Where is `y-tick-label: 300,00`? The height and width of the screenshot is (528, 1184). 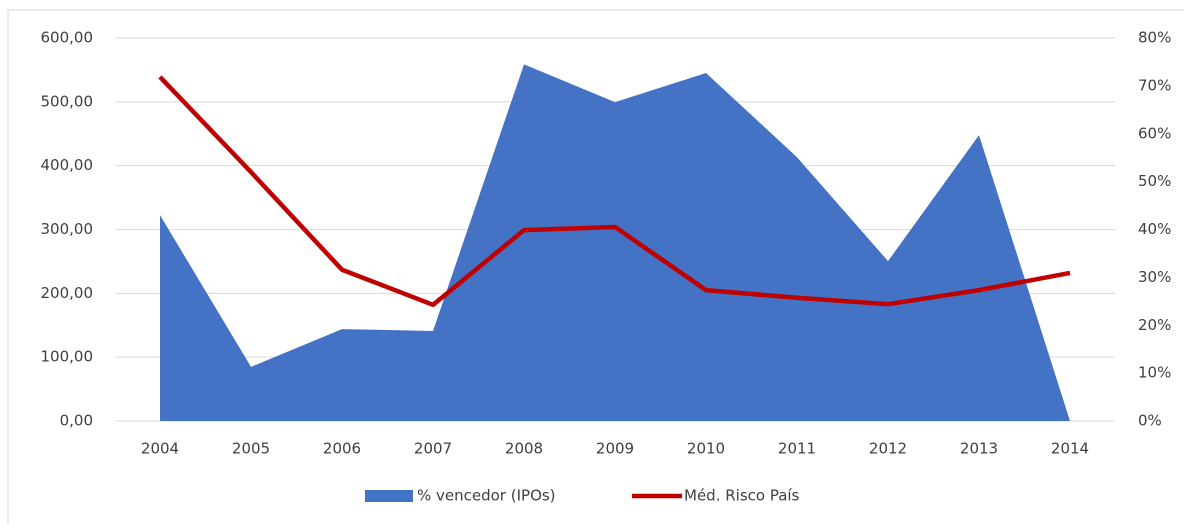
y-tick-label: 300,00 is located at coordinates (67, 229).